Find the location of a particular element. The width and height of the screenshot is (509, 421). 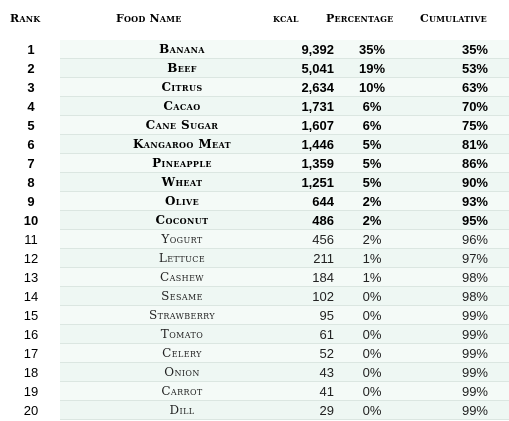

kcal-cell: 1,359 is located at coordinates (317, 163).